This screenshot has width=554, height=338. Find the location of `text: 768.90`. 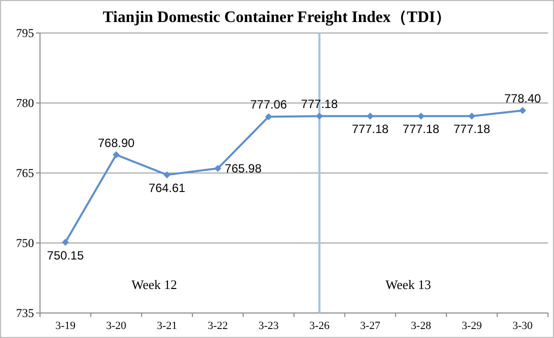

text: 768.90 is located at coordinates (116, 143).